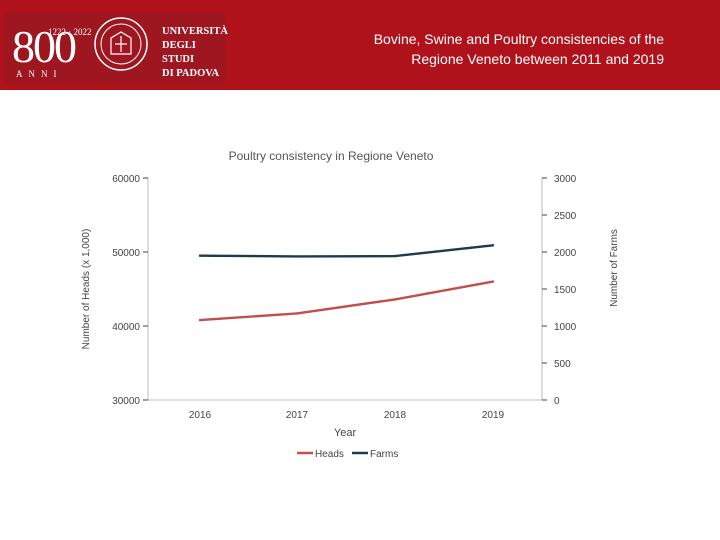 The height and width of the screenshot is (540, 720). Describe the element at coordinates (557, 401) in the screenshot. I see `y2-tick-label: 0` at that location.